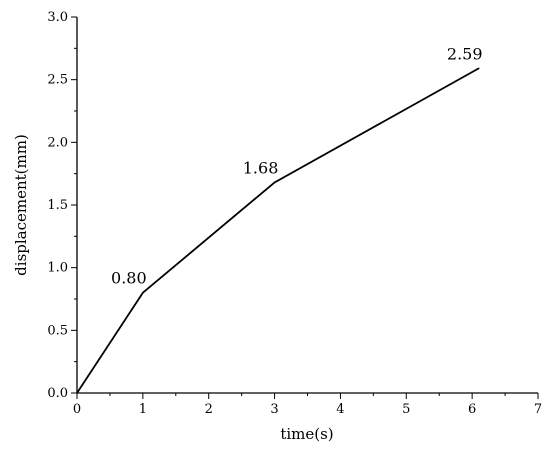  I want to click on y-tick-label: 0.0, so click(57, 393).